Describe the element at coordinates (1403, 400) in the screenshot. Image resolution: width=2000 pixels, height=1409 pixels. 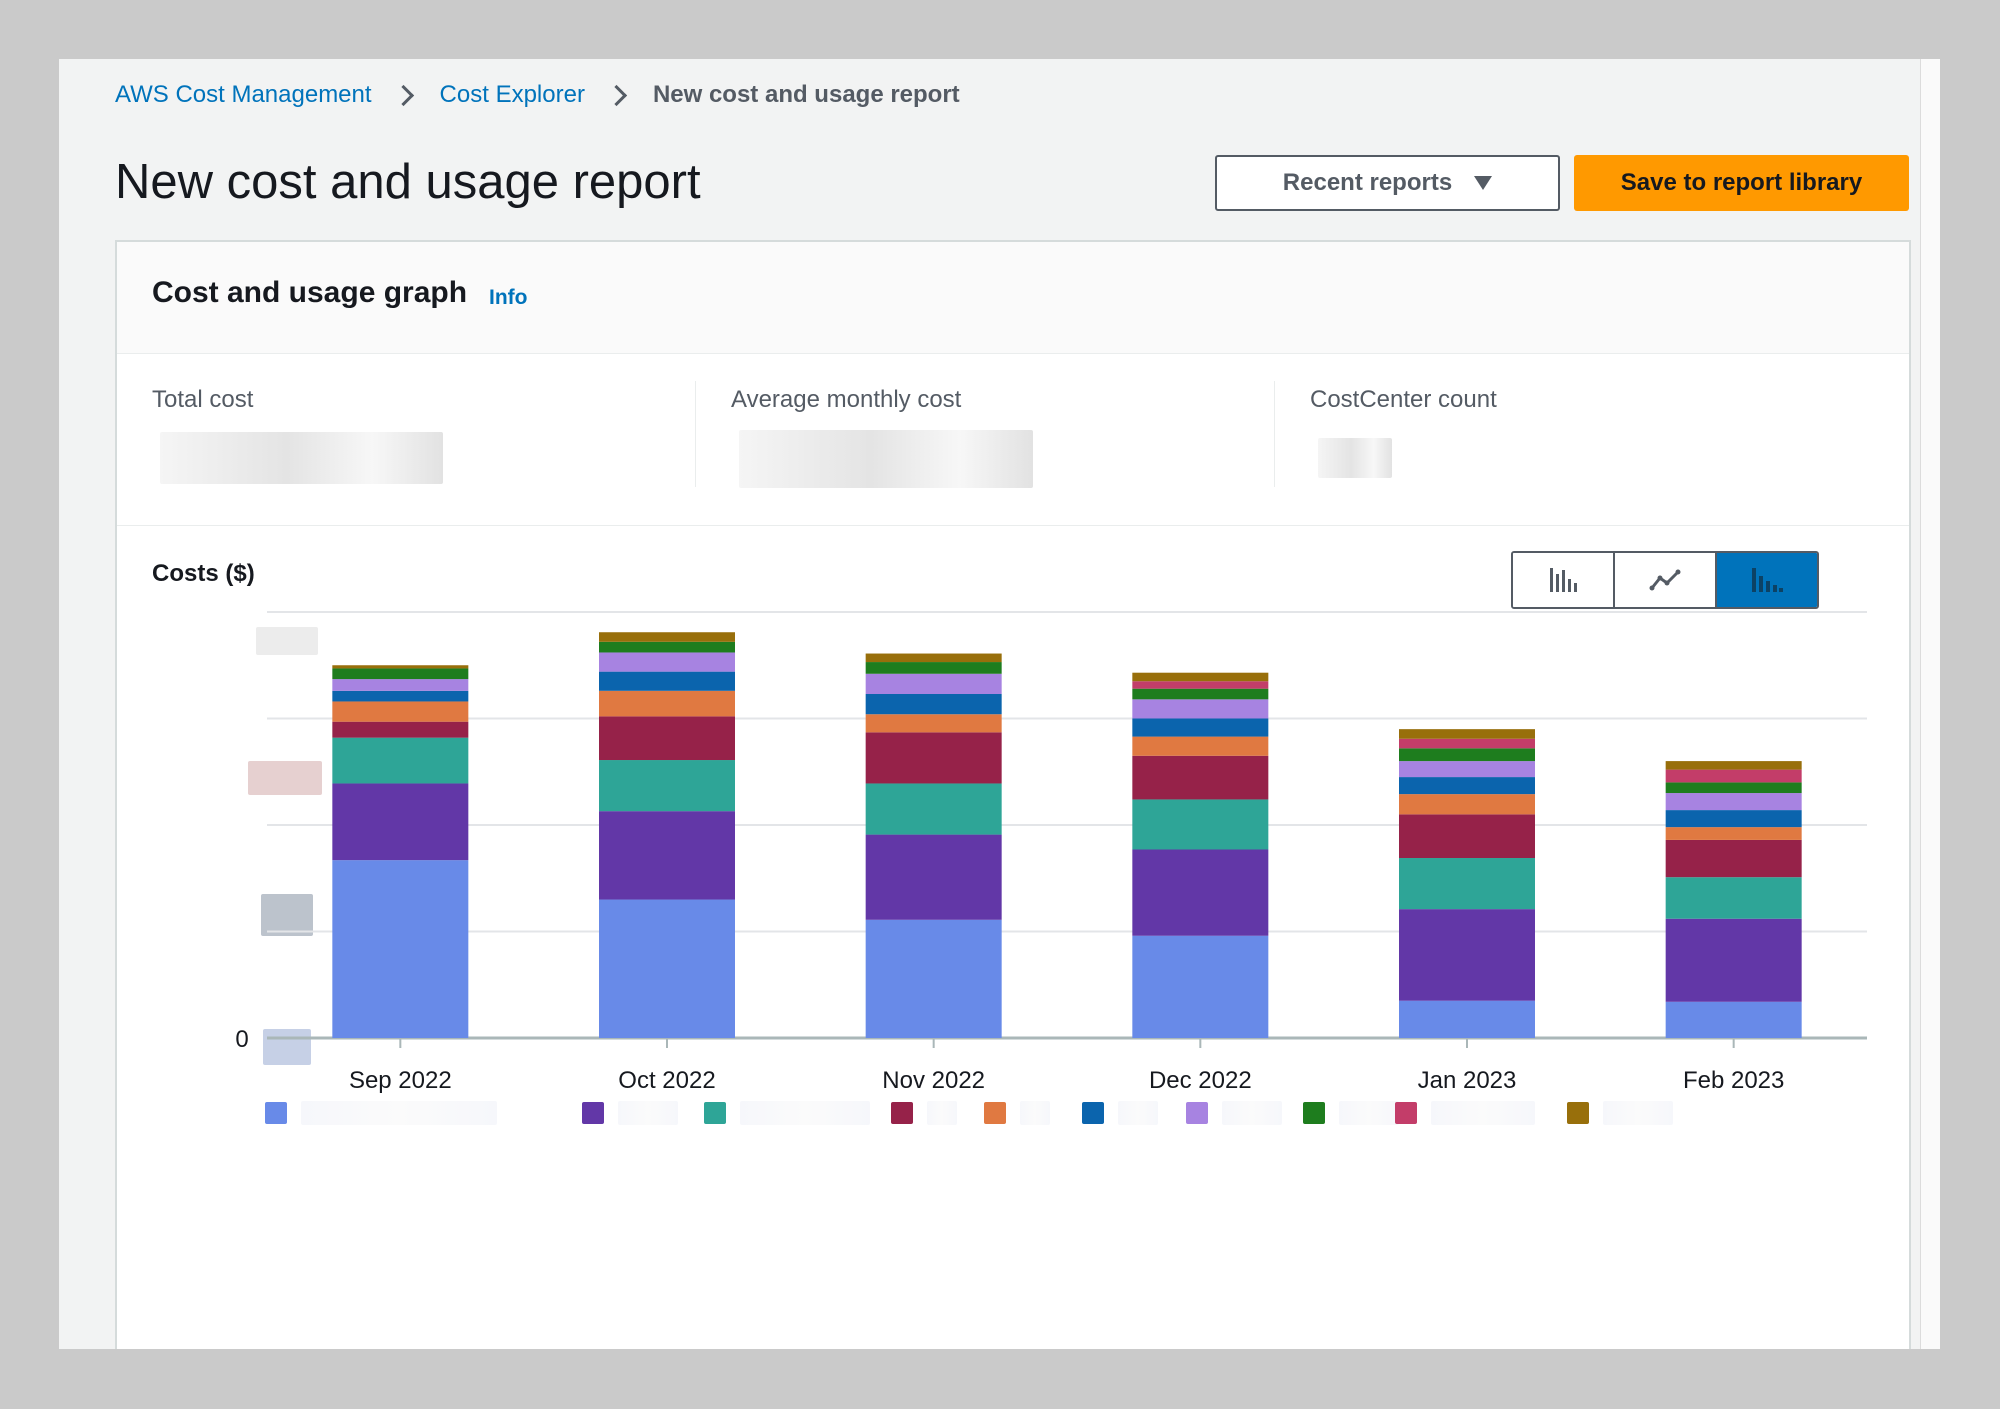
I see `metric-costcenter-count: CostCenter count` at that location.